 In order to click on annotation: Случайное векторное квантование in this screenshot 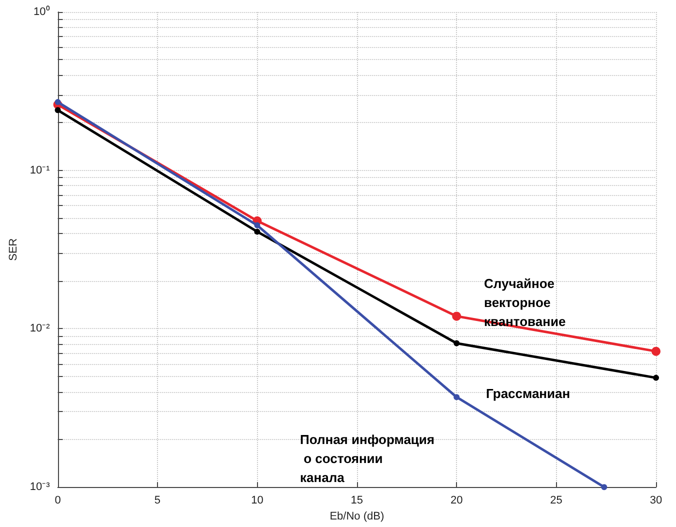, I will do `click(525, 302)`.